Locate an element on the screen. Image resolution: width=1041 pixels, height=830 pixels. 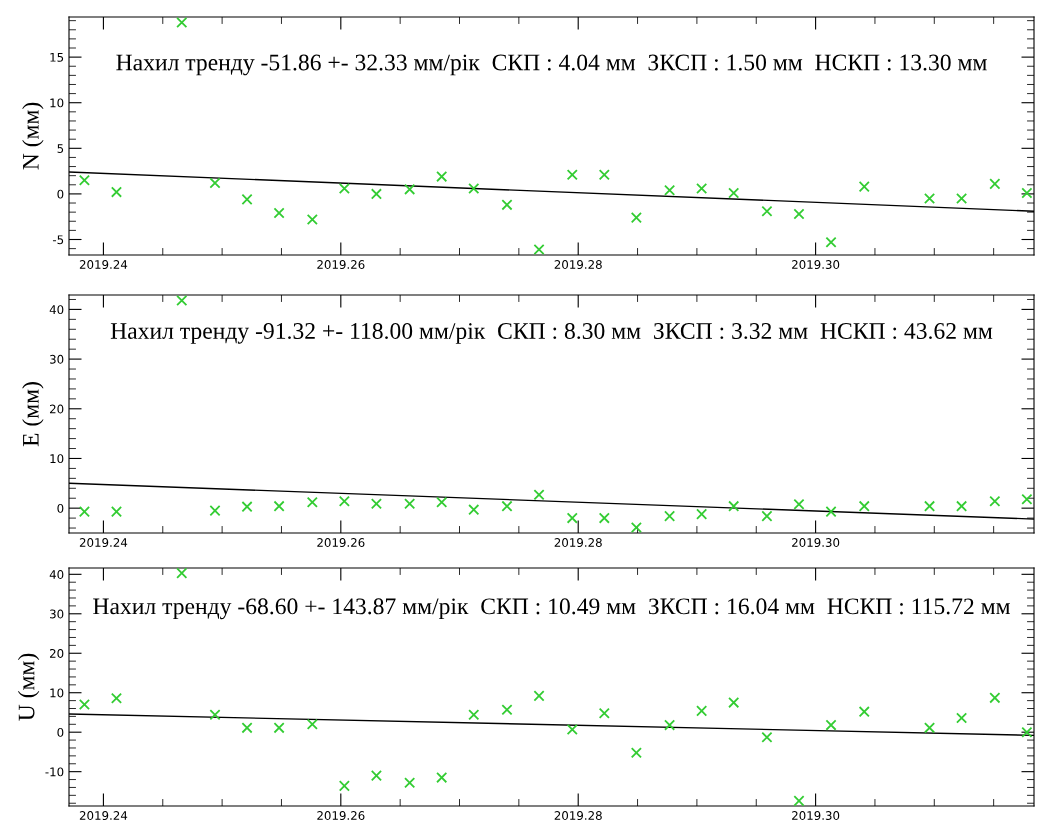
y-tick-label: 40 is located at coordinates (56, 574).